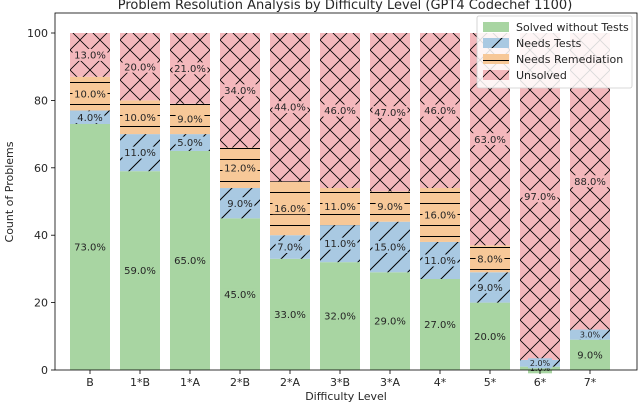 This screenshot has width=640, height=404. Describe the element at coordinates (190, 118) in the screenshot. I see `data-label-bg-needs-remediation-1-a` at that location.